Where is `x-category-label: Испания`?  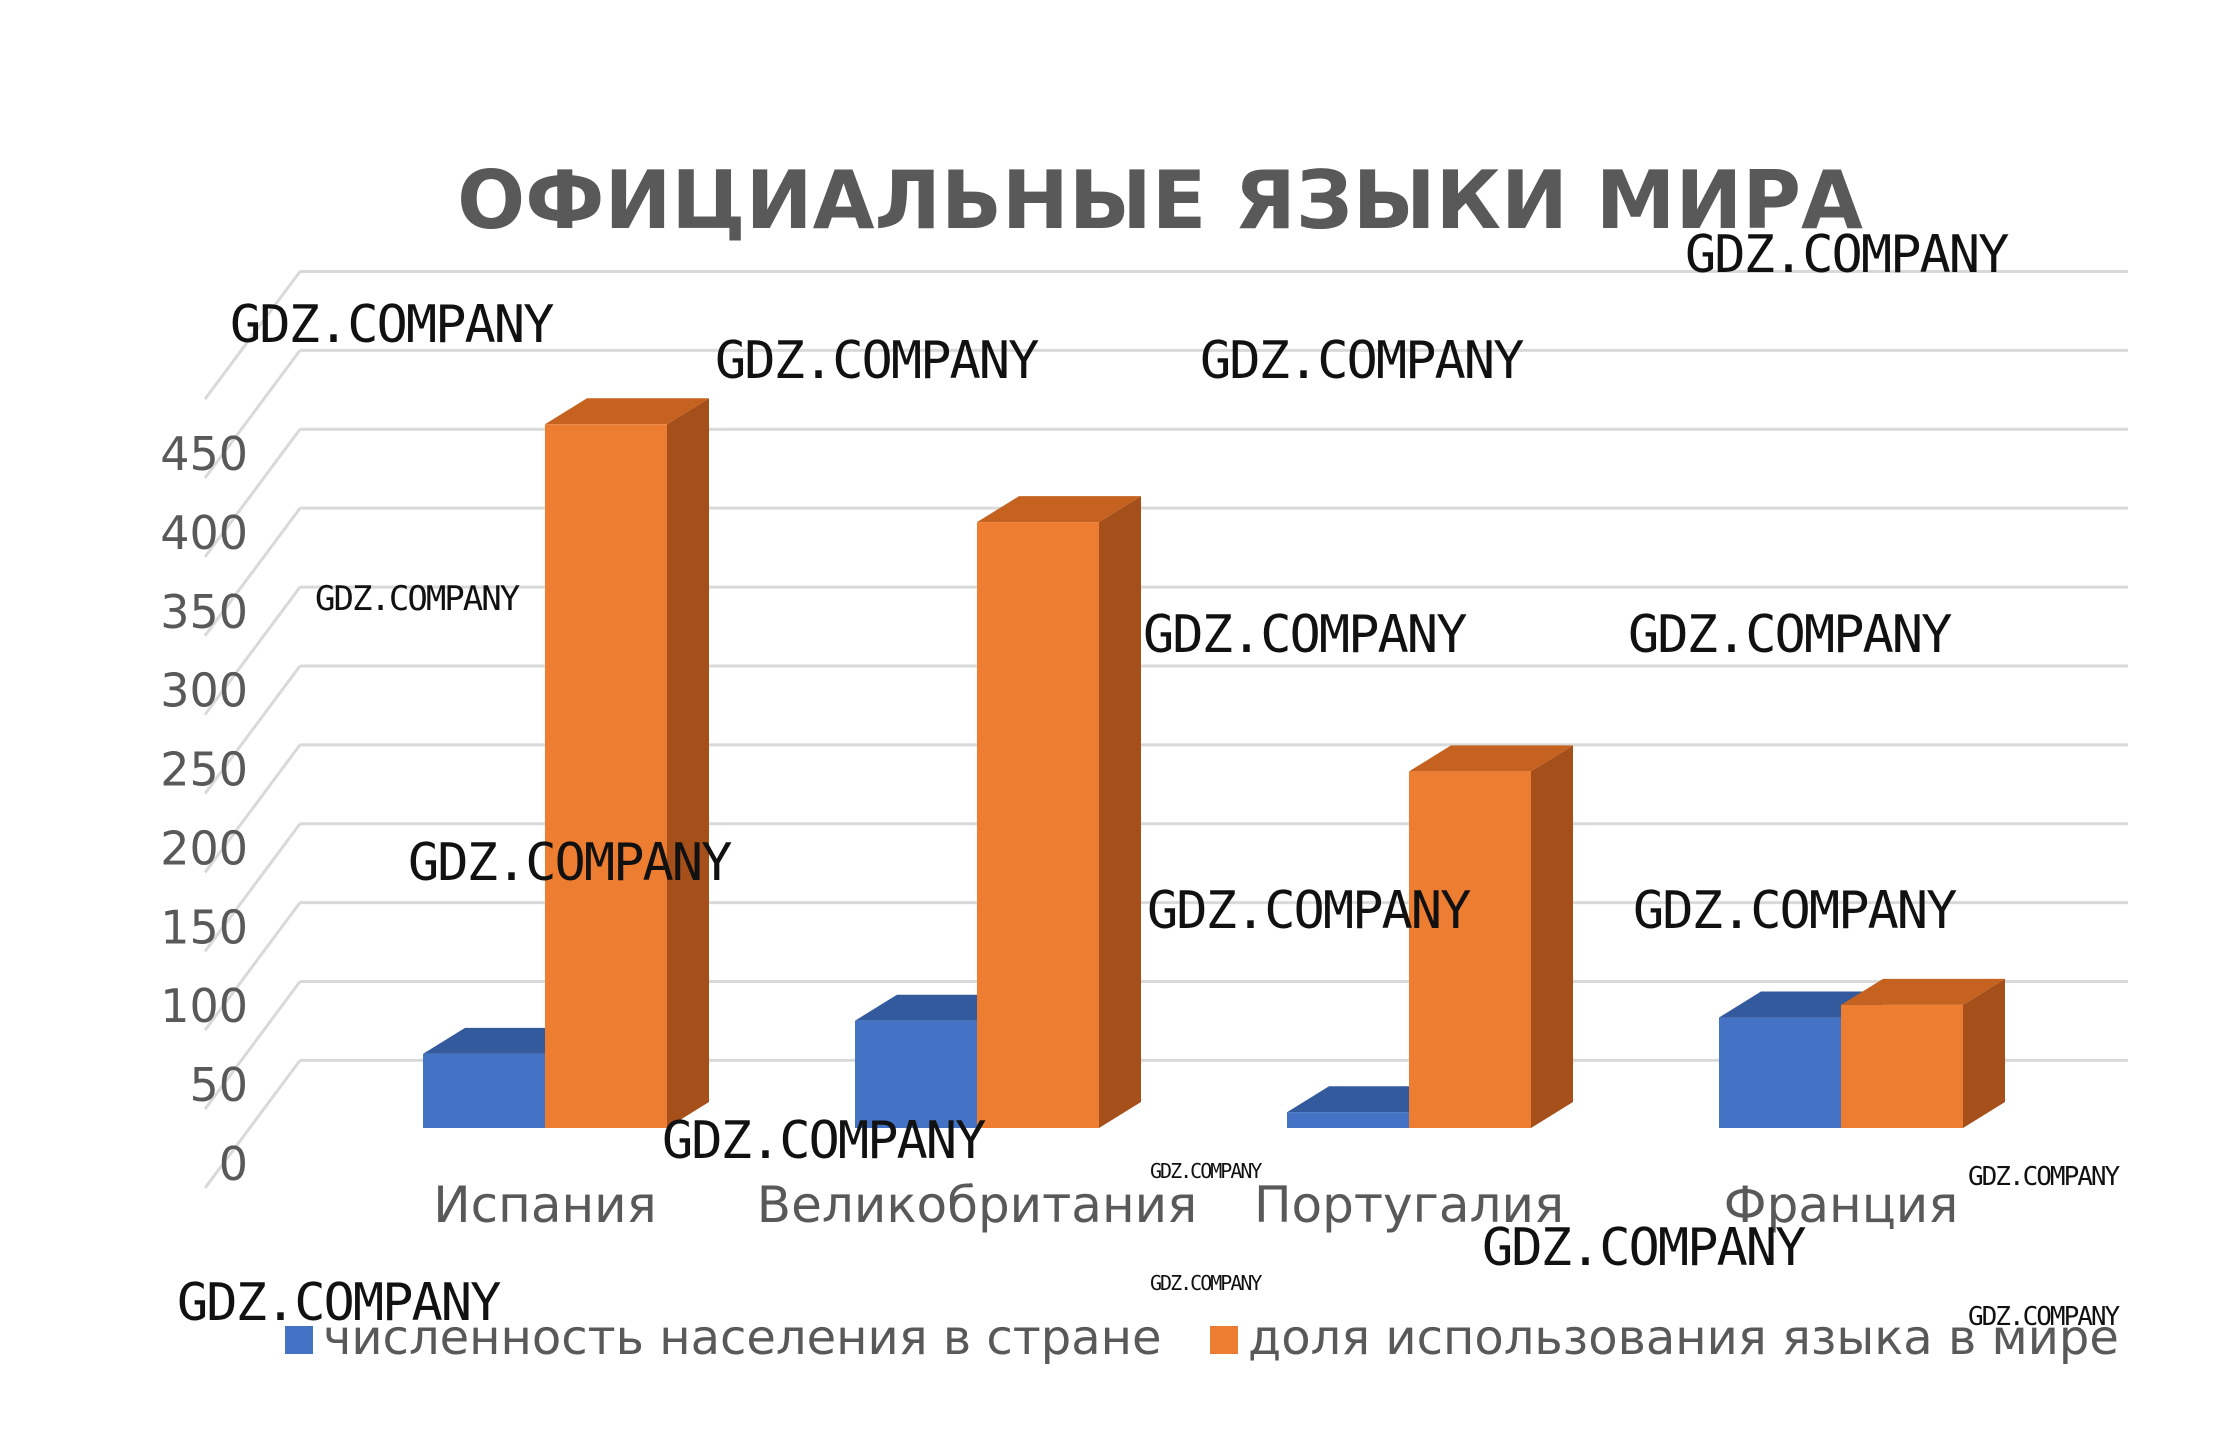
x-category-label: Испания is located at coordinates (545, 1205).